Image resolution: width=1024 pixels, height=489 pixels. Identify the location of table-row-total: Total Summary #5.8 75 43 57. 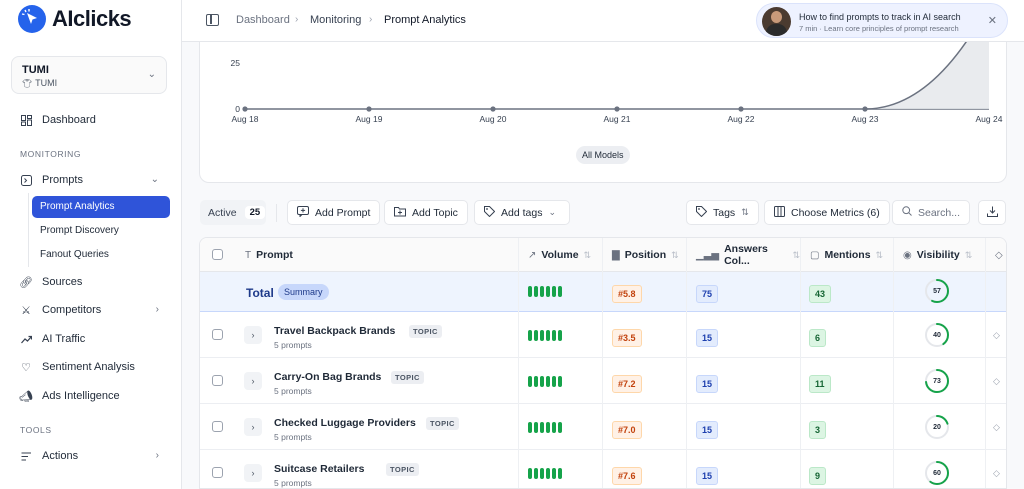
(603, 292).